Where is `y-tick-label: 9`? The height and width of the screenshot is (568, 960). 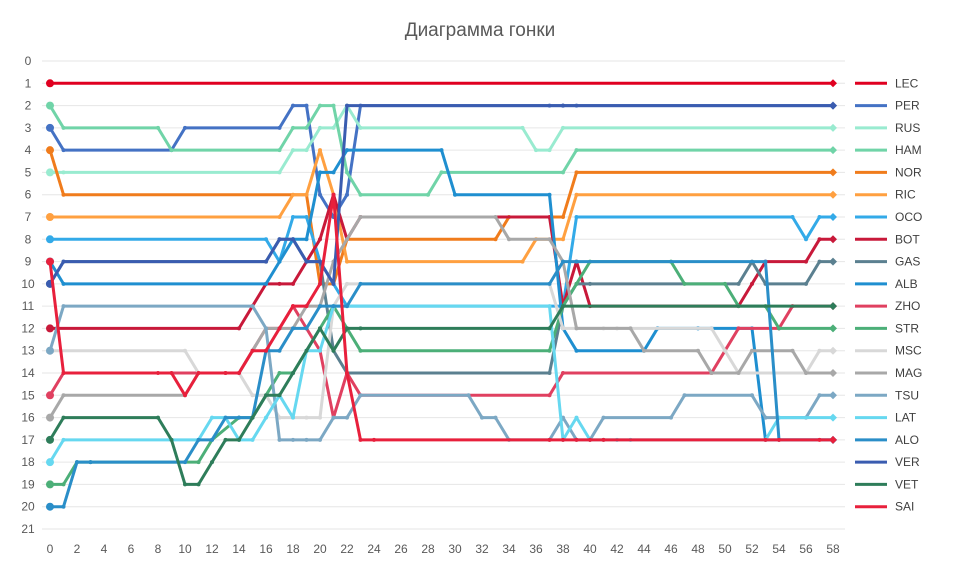
y-tick-label: 9 is located at coordinates (28, 262).